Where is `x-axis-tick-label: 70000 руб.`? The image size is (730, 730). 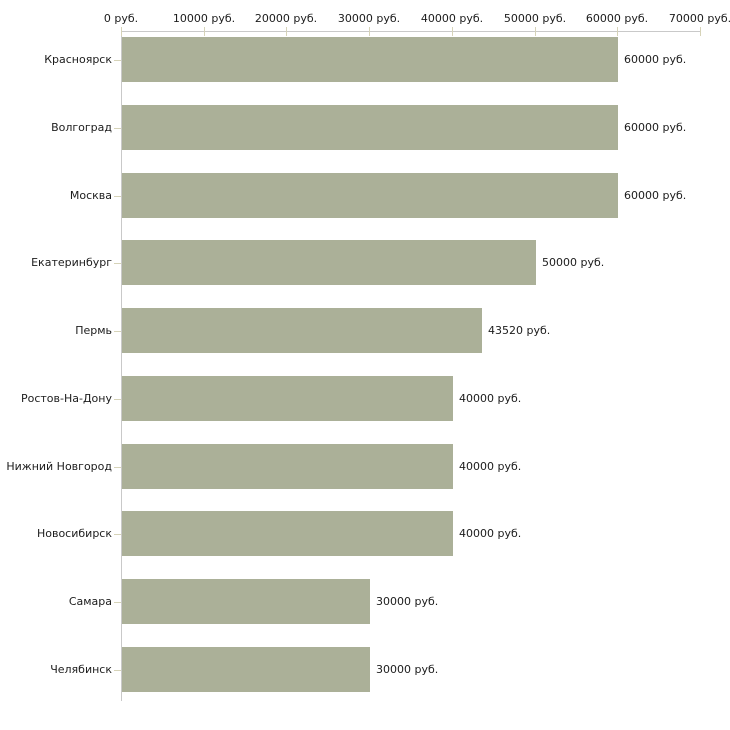 x-axis-tick-label: 70000 руб. is located at coordinates (699, 18).